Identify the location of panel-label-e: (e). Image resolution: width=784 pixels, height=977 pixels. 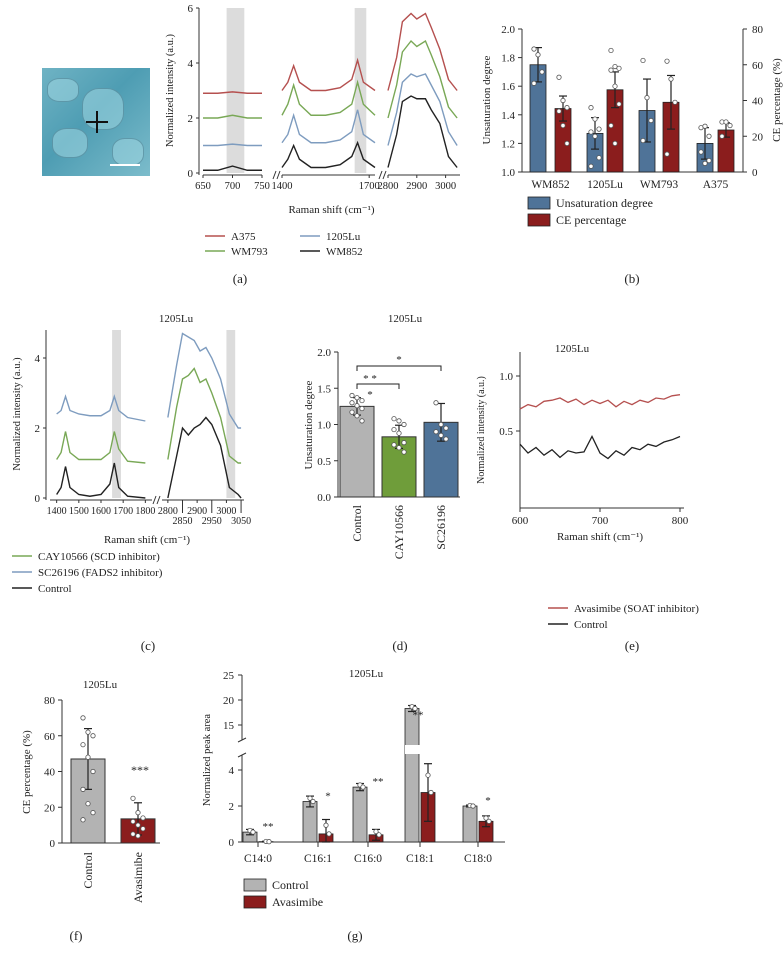
(632, 645).